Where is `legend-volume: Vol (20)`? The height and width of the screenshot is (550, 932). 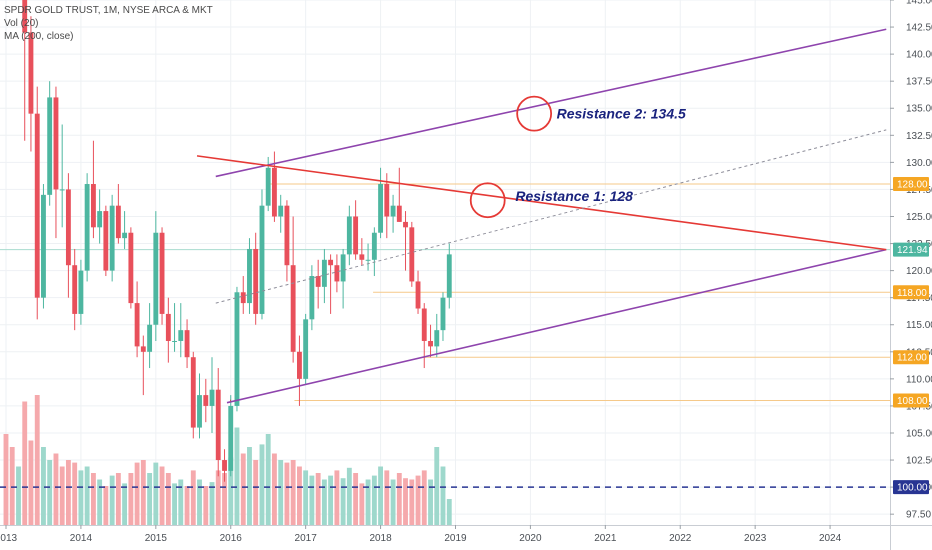 legend-volume: Vol (20) is located at coordinates (21, 23).